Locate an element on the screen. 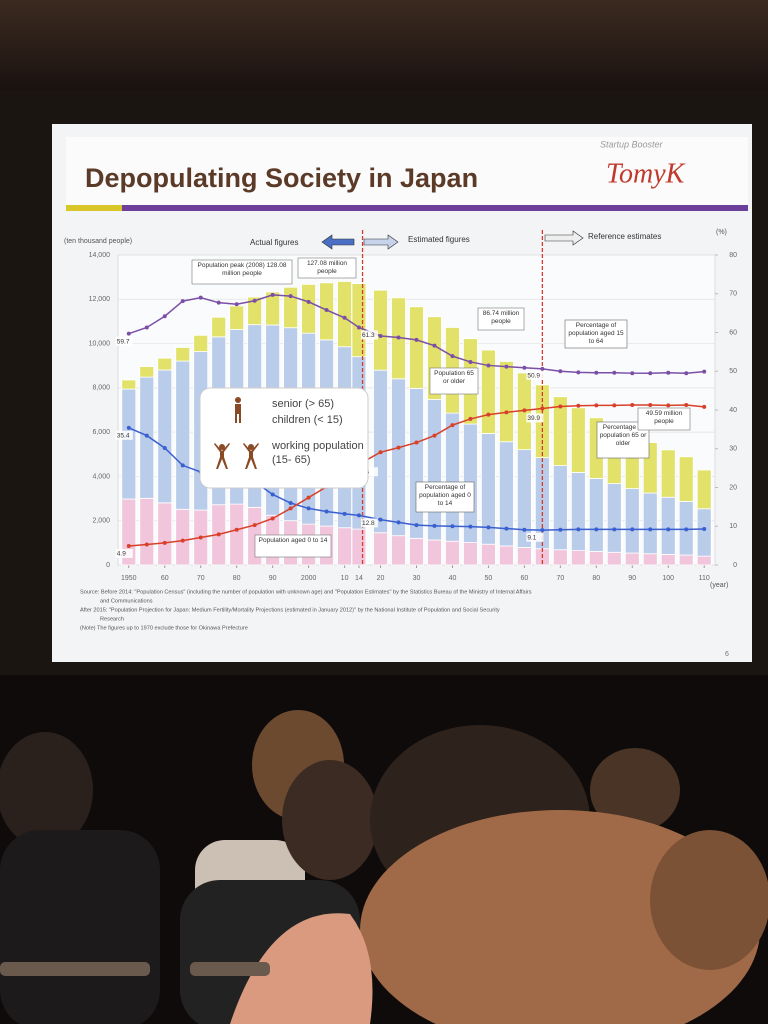  x-tick-label: 100 is located at coordinates (668, 578).